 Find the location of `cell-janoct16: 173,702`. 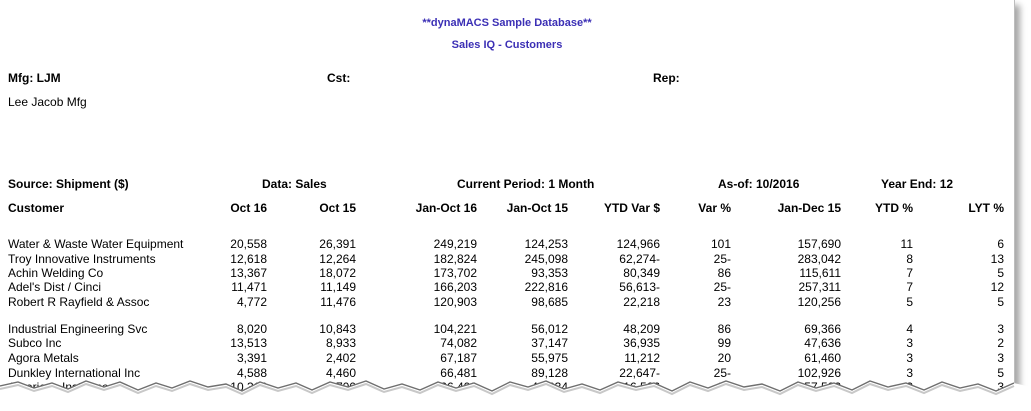

cell-janoct16: 173,702 is located at coordinates (455, 273).